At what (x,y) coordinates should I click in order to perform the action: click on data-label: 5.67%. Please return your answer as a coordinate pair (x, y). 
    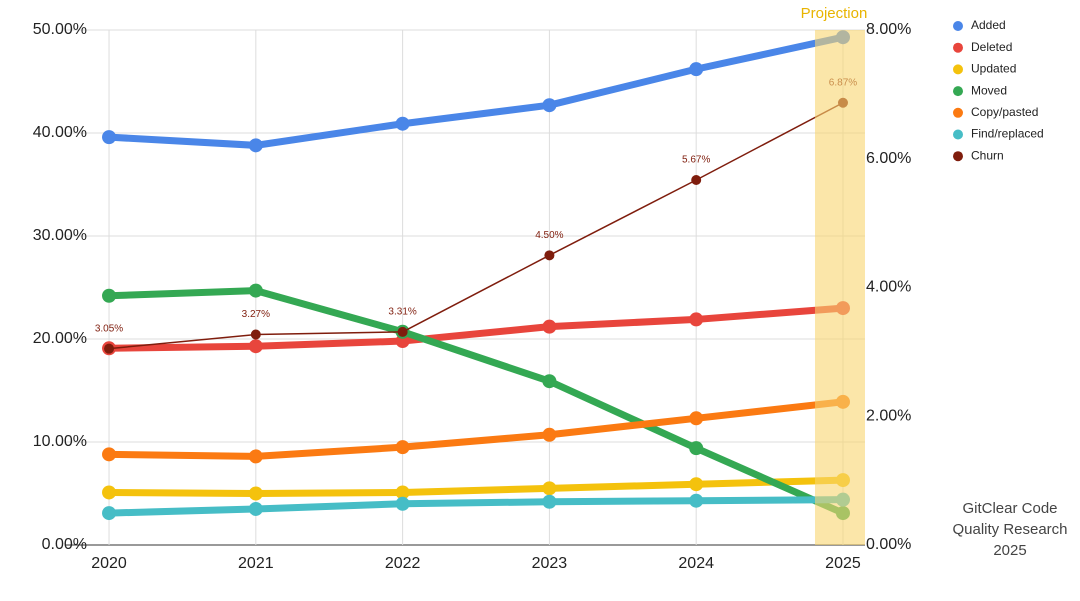
    Looking at the image, I should click on (696, 160).